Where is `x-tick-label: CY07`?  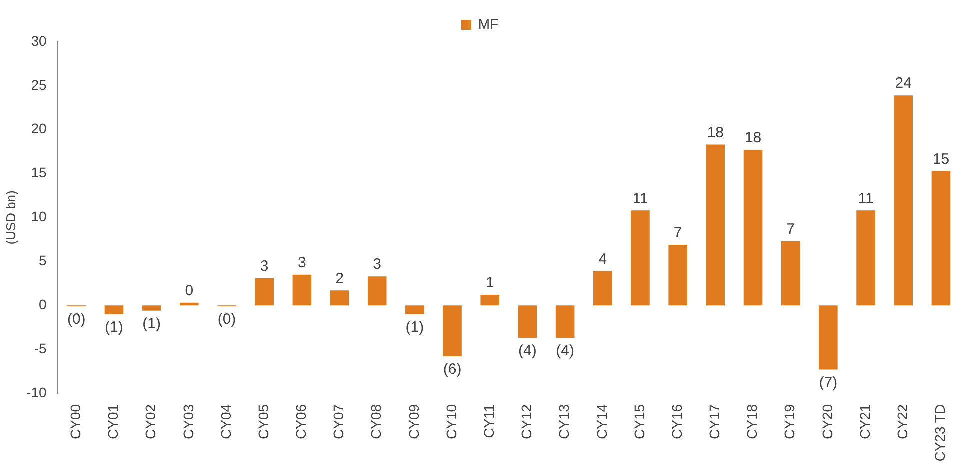 x-tick-label: CY07 is located at coordinates (338, 422).